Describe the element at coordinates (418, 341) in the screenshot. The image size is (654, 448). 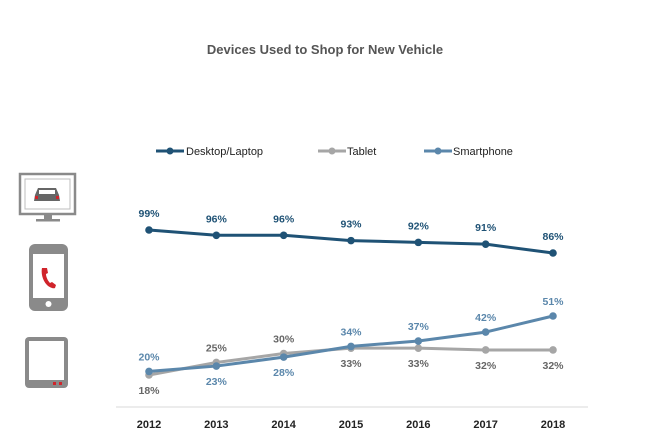
I see `data-point-smartphone-2016` at that location.